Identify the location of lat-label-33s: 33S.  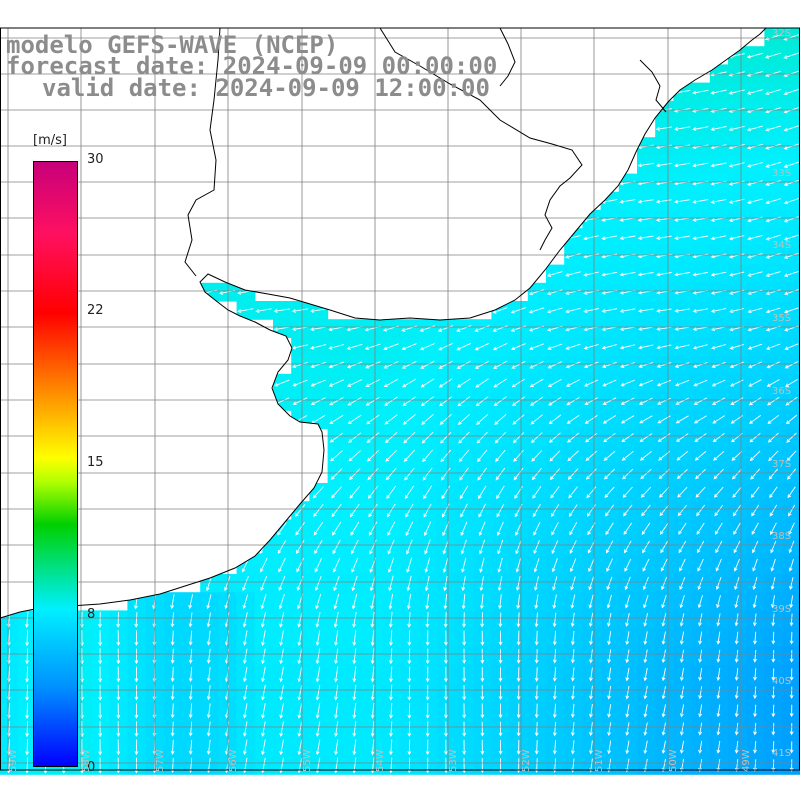
(782, 173).